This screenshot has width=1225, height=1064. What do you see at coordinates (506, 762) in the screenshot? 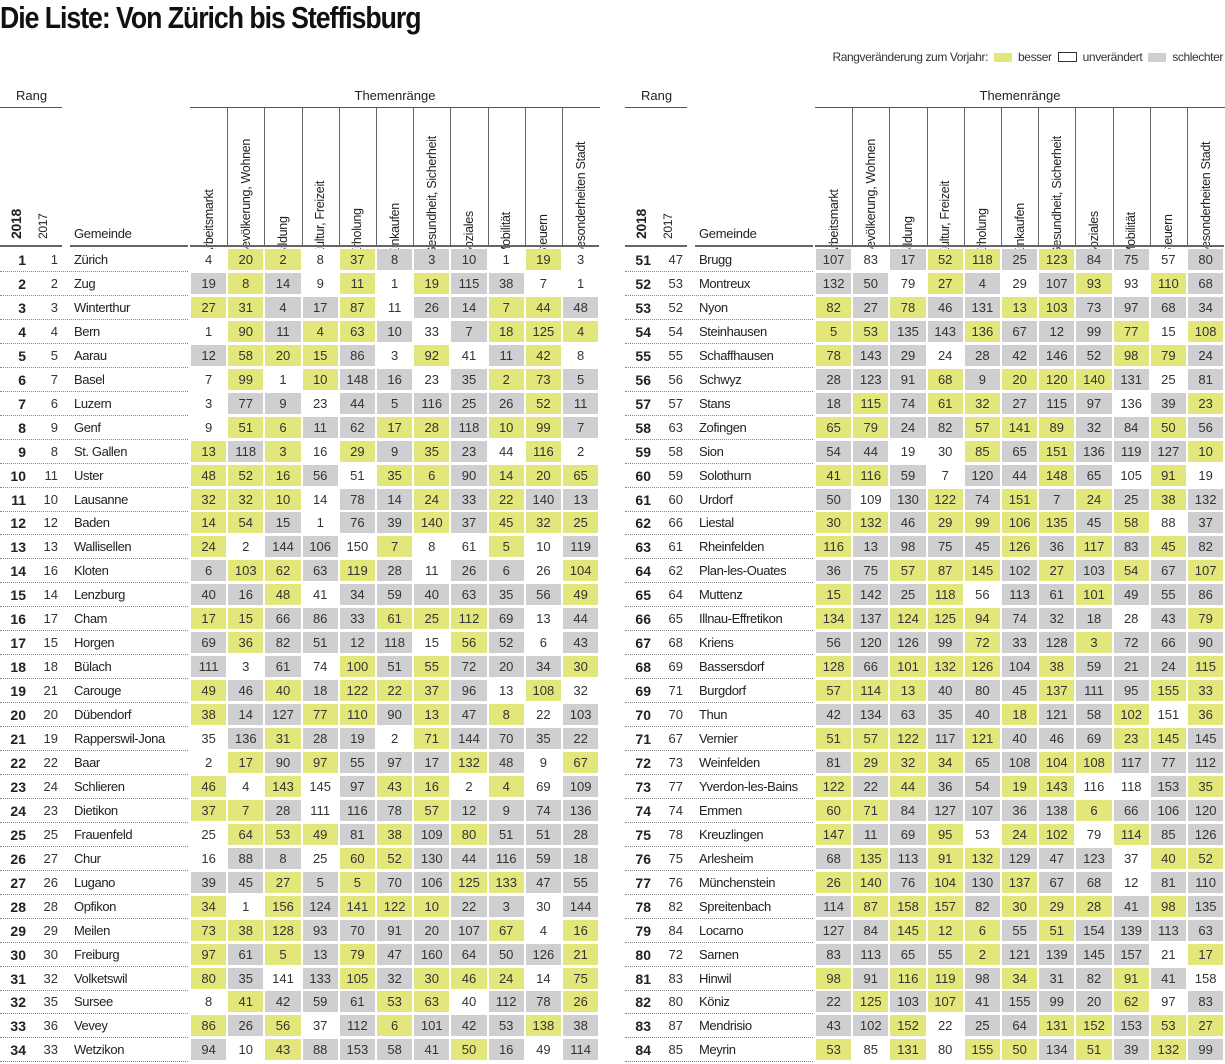
I see `theme-rank-cell: 48` at bounding box center [506, 762].